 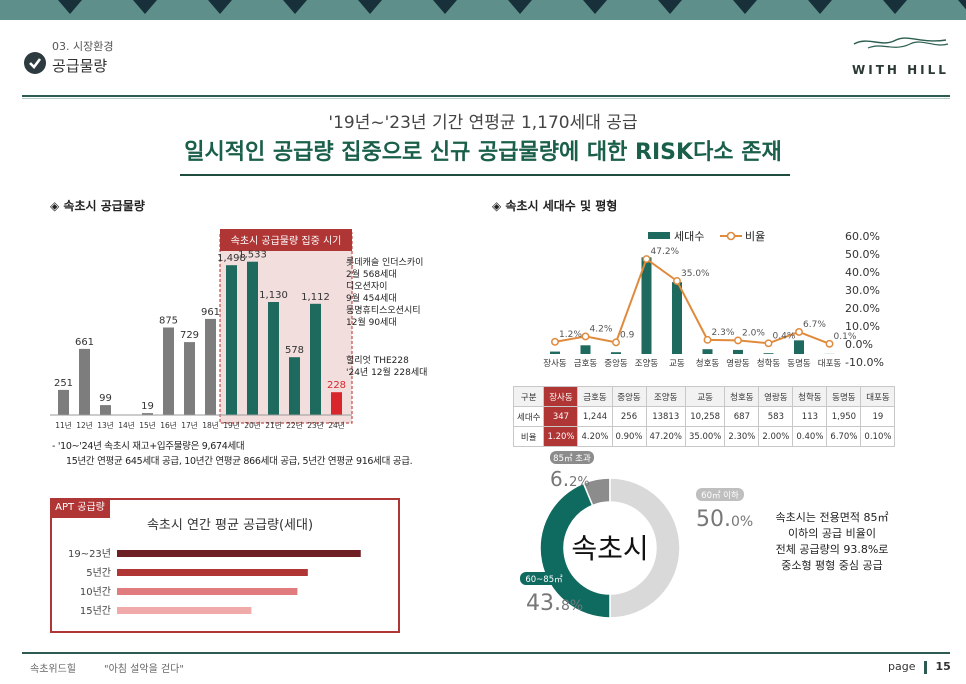 What do you see at coordinates (629, 436) in the screenshot?
I see `table-cell: 0.90%` at bounding box center [629, 436].